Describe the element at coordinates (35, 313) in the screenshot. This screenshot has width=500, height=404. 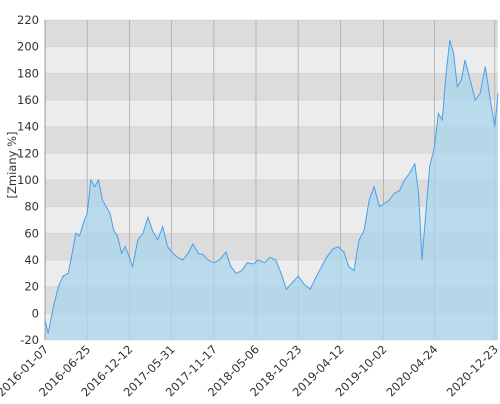
I see `y-tick-label: 0` at that location.